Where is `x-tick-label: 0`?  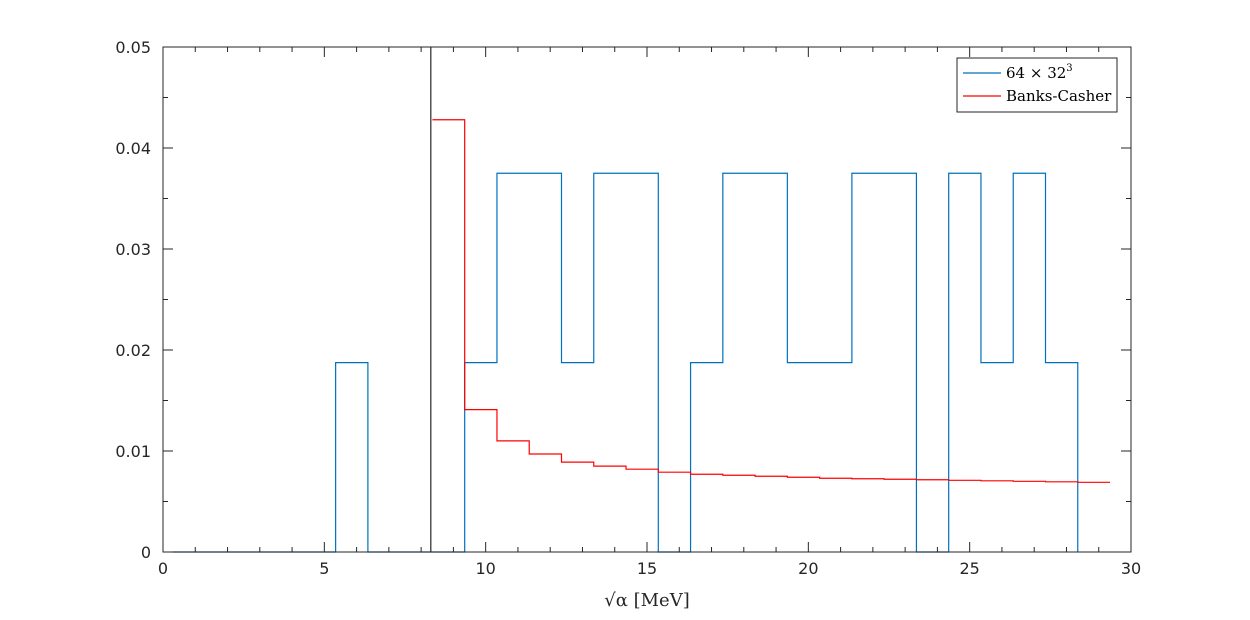
x-tick-label: 0 is located at coordinates (163, 568).